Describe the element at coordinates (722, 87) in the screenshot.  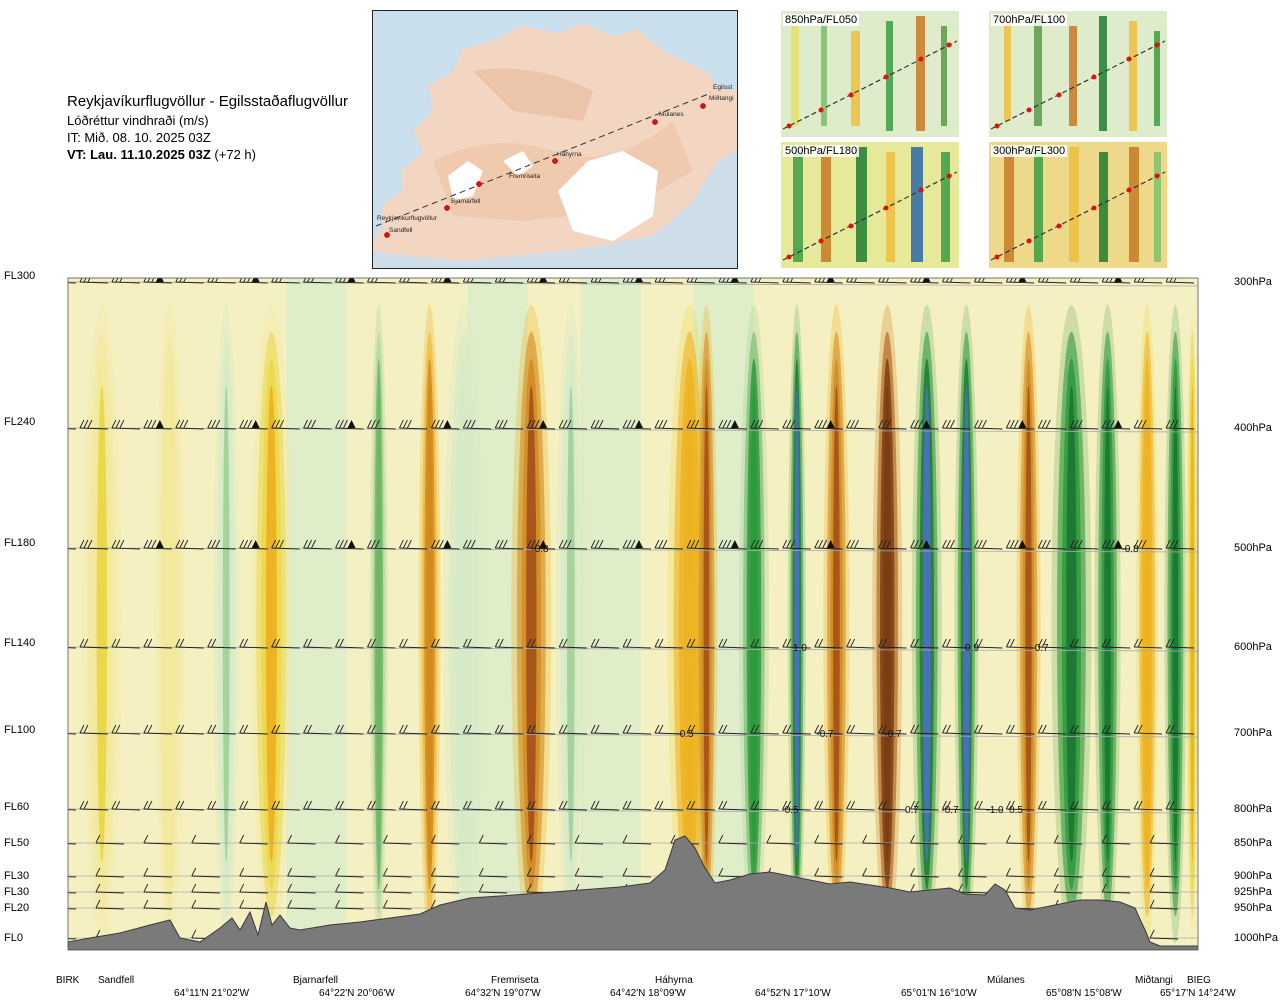
I see `map-label-egilsst: Egilsst` at that location.